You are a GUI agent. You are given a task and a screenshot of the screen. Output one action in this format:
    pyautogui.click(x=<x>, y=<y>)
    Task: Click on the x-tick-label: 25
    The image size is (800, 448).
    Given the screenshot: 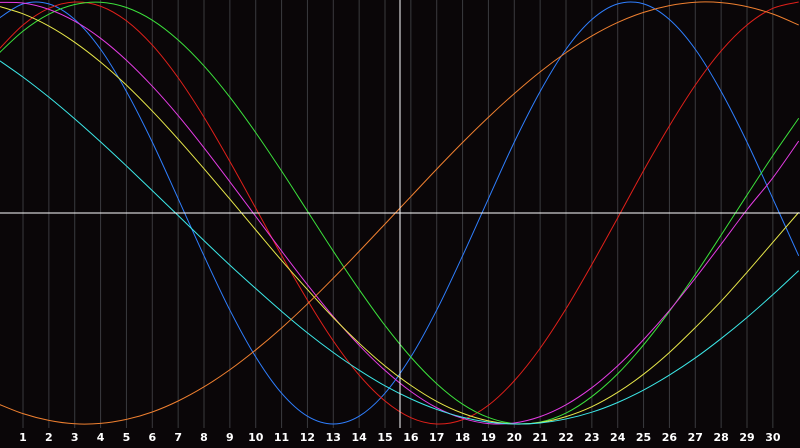 What is the action you would take?
    pyautogui.click(x=643, y=437)
    